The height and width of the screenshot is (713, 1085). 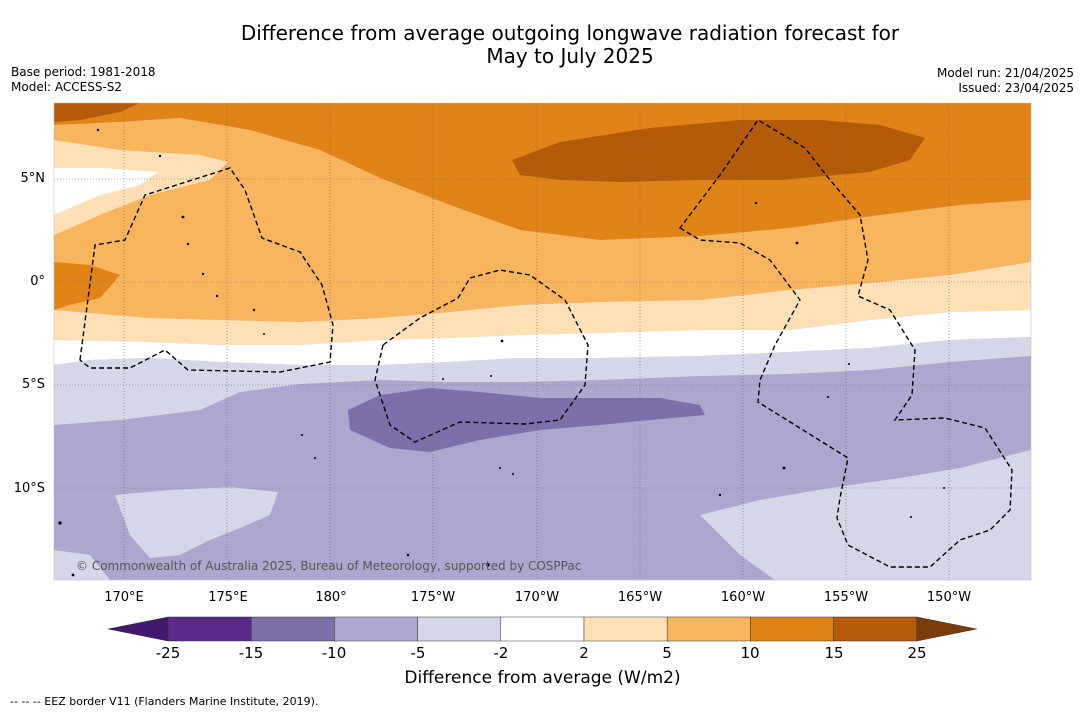 I want to click on patch-minus5-sw-corner, so click(x=82, y=565).